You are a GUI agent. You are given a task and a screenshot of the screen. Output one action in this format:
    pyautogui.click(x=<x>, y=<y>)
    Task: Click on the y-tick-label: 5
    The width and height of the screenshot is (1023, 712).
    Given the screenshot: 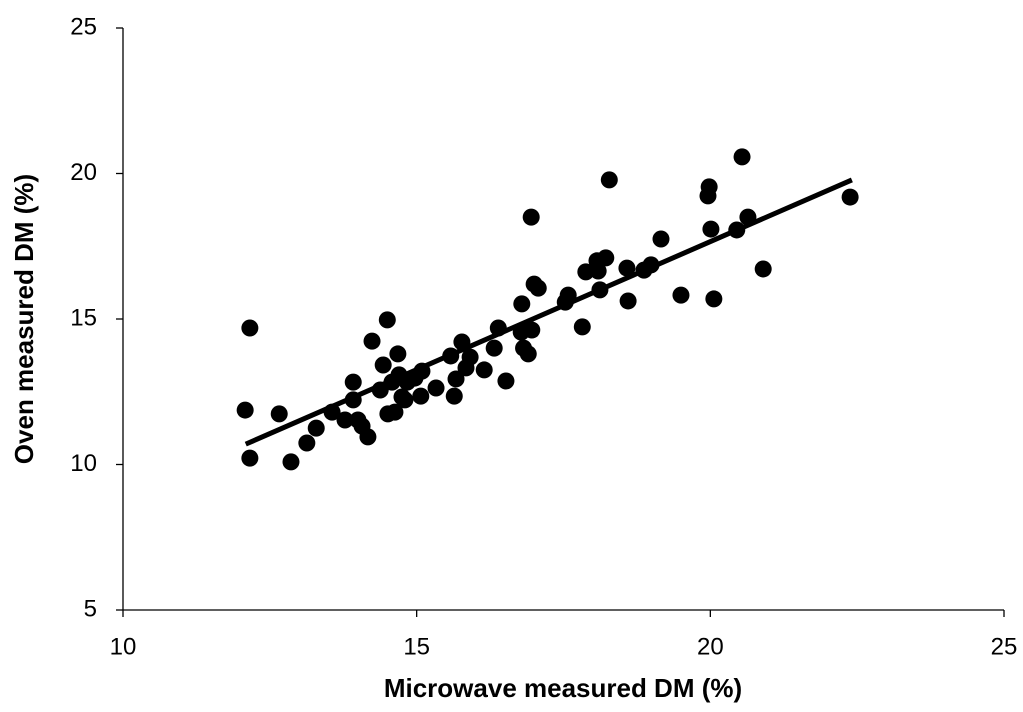 What is the action you would take?
    pyautogui.click(x=90, y=608)
    